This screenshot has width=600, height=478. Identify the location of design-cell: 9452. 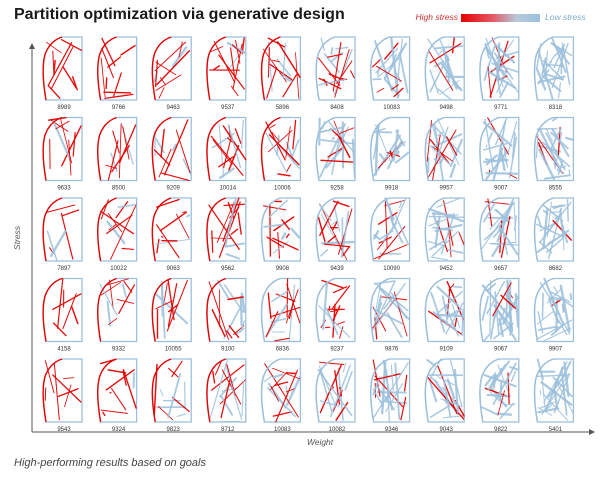
(444, 234).